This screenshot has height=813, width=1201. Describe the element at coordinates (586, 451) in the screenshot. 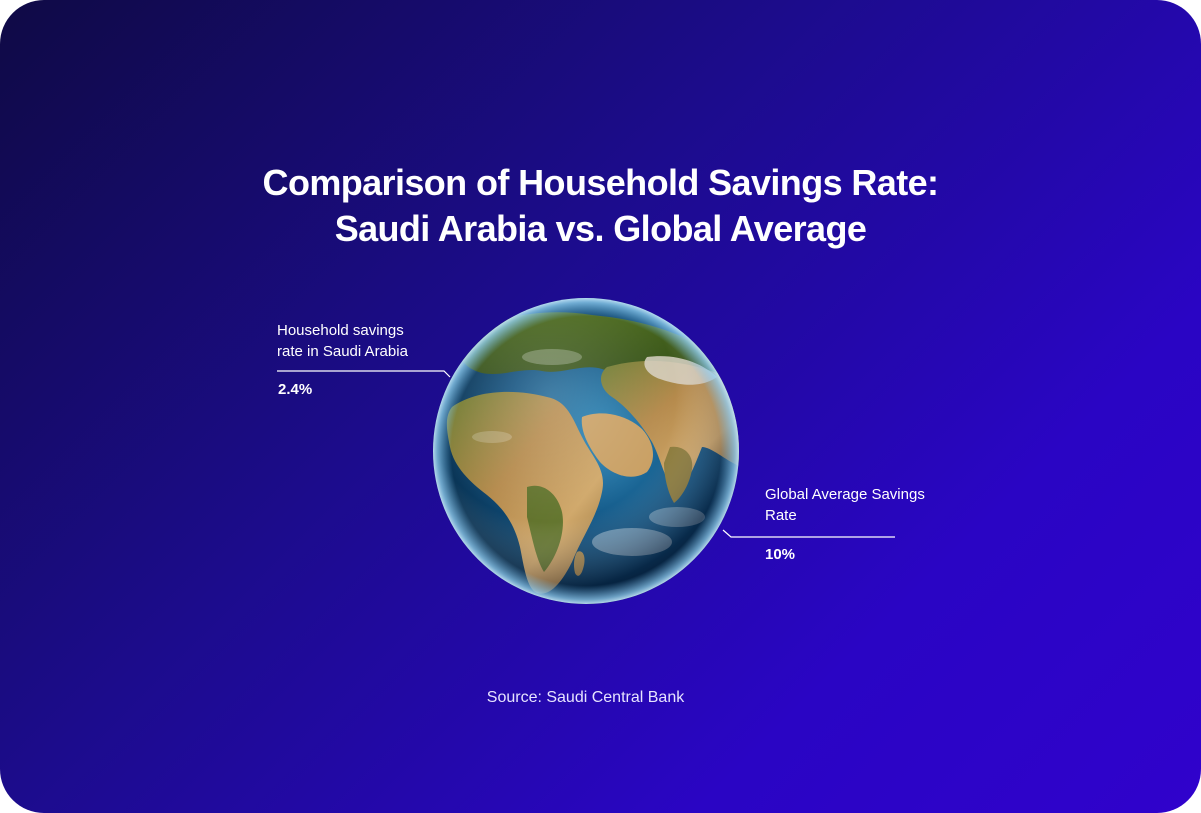

I see `earth-globe-icon` at that location.